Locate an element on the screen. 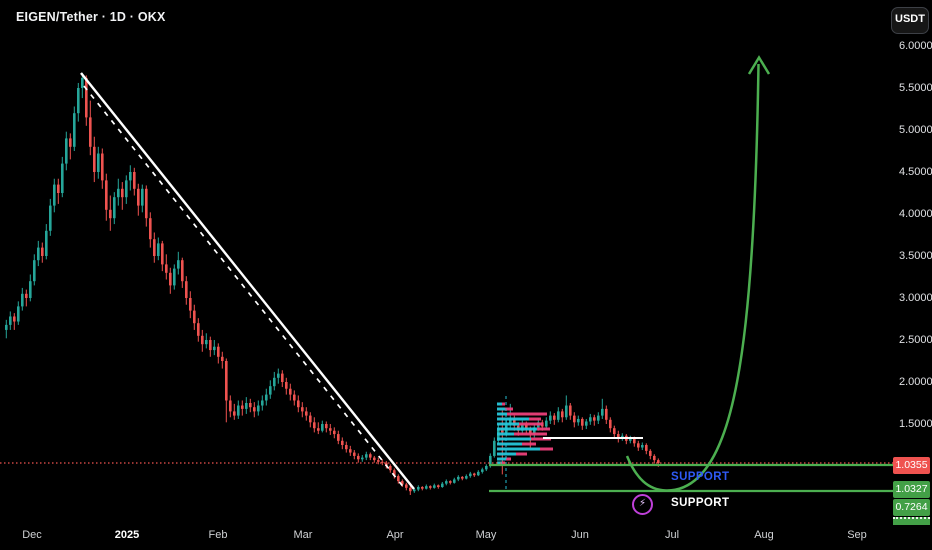  time-axis-label: Apr is located at coordinates (395, 535).